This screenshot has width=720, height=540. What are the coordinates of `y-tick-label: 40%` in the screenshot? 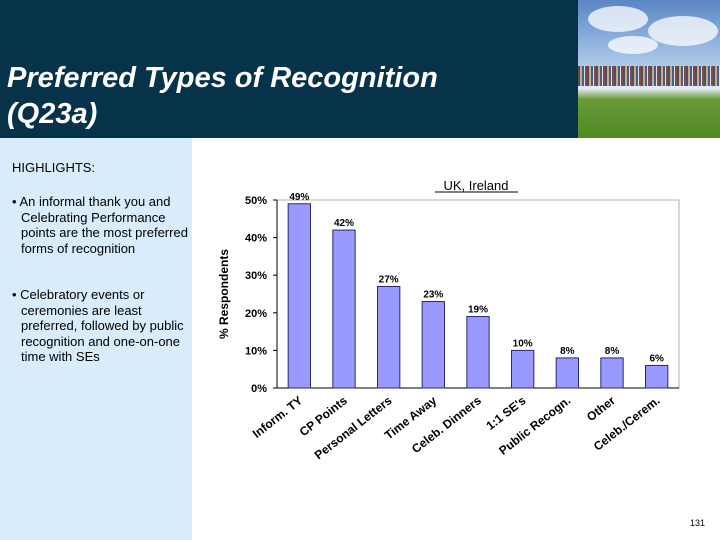 It's located at (256, 239).